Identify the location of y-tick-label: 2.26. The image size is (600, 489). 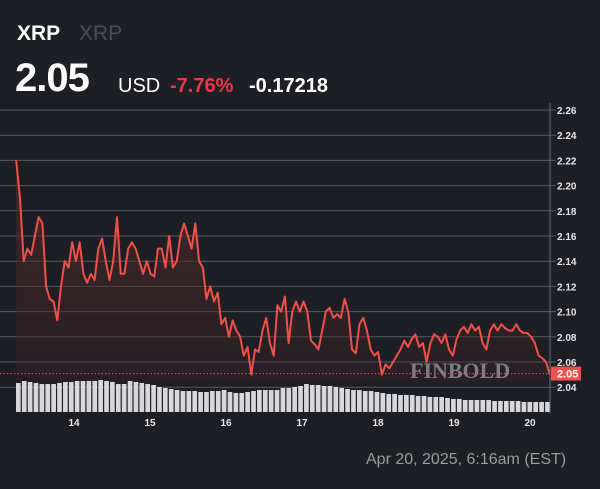
(567, 111).